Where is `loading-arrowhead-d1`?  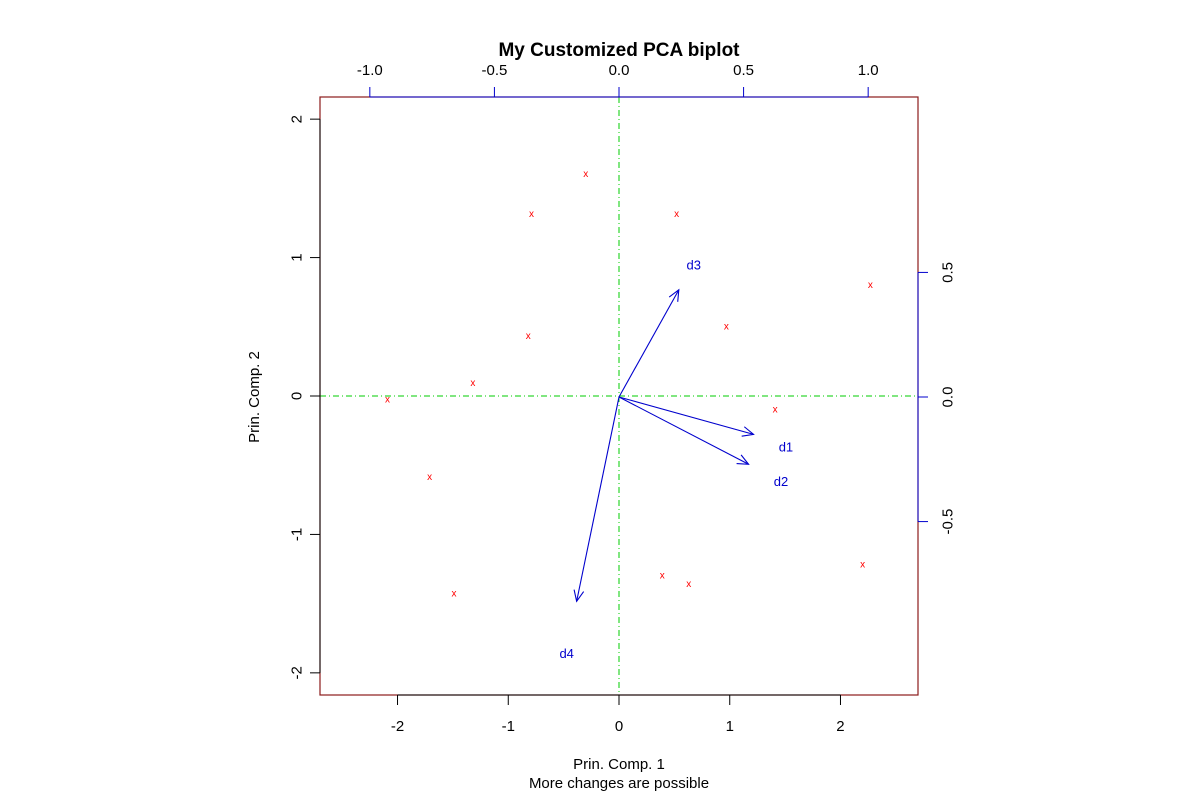
loading-arrowhead-d1 is located at coordinates (748, 431).